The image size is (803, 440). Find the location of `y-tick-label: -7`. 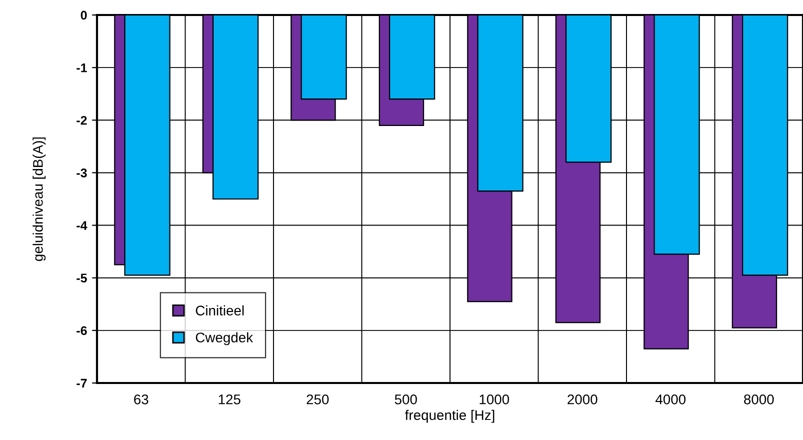

y-tick-label: -7 is located at coordinates (81, 383).